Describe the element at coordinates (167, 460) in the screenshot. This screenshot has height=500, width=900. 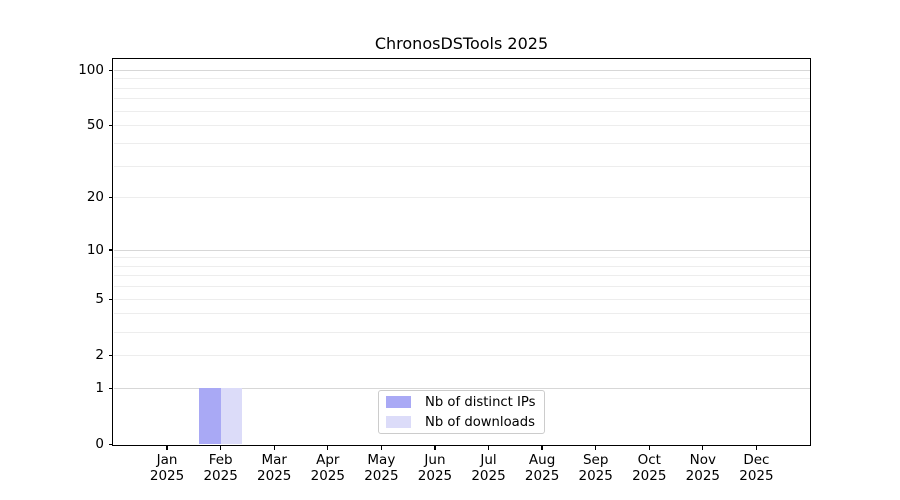
I see `x-tick-month: Jan` at that location.